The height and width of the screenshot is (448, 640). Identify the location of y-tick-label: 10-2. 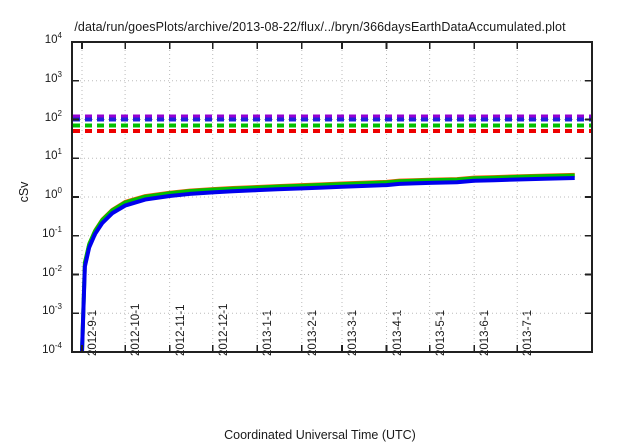
(42, 271).